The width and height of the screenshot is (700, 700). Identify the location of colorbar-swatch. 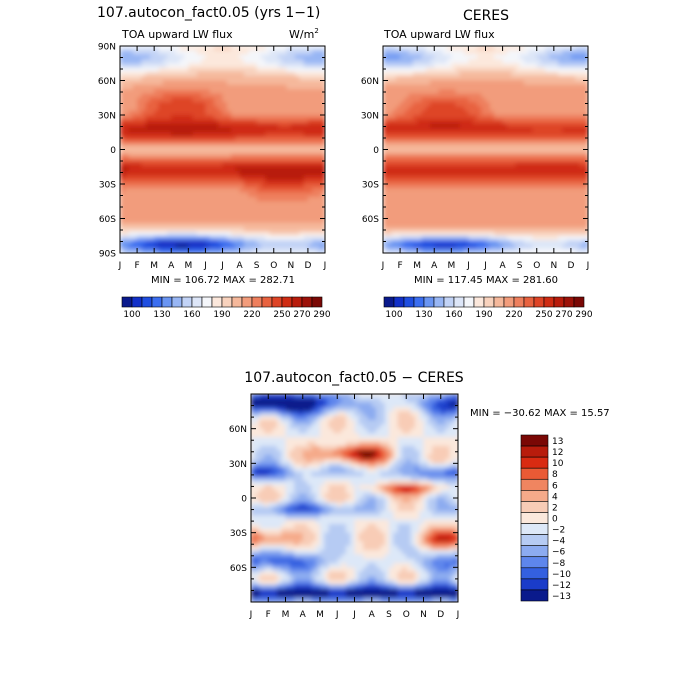
(489, 302).